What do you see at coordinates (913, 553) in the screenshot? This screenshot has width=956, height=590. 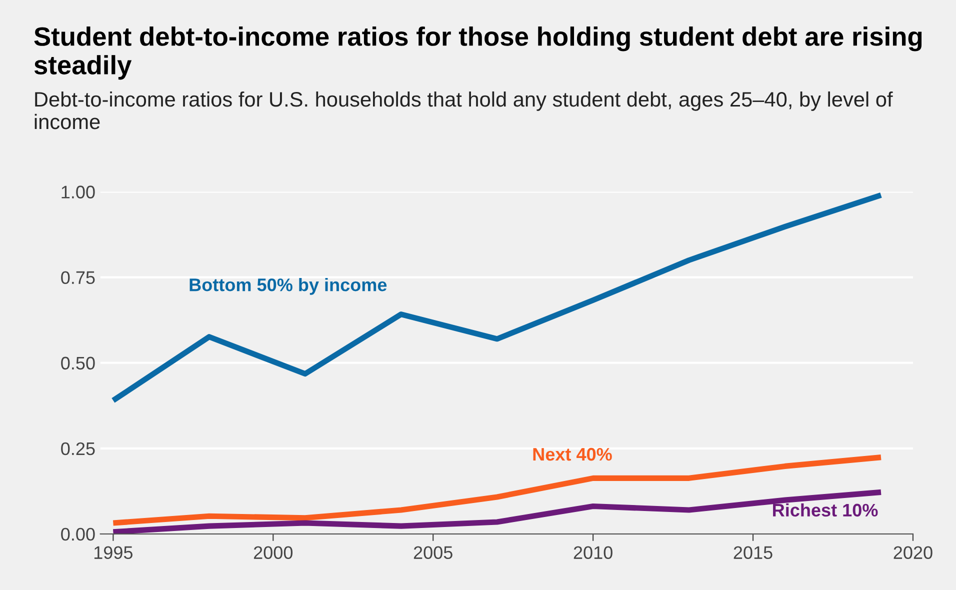 I see `x-tick-label: 2020` at bounding box center [913, 553].